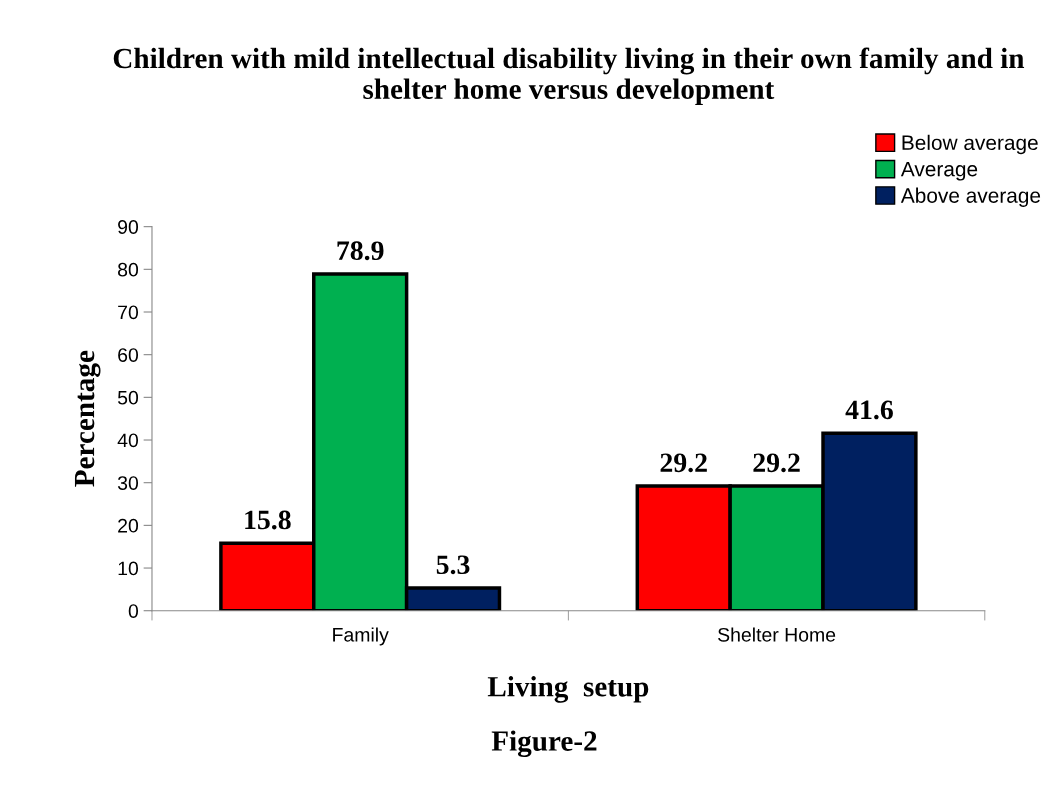  I want to click on x-tick-label: Family, so click(361, 636).